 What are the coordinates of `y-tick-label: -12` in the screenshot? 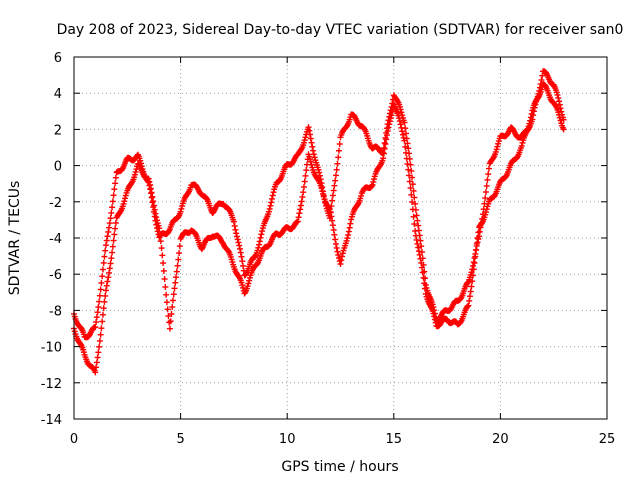 It's located at (51, 384).